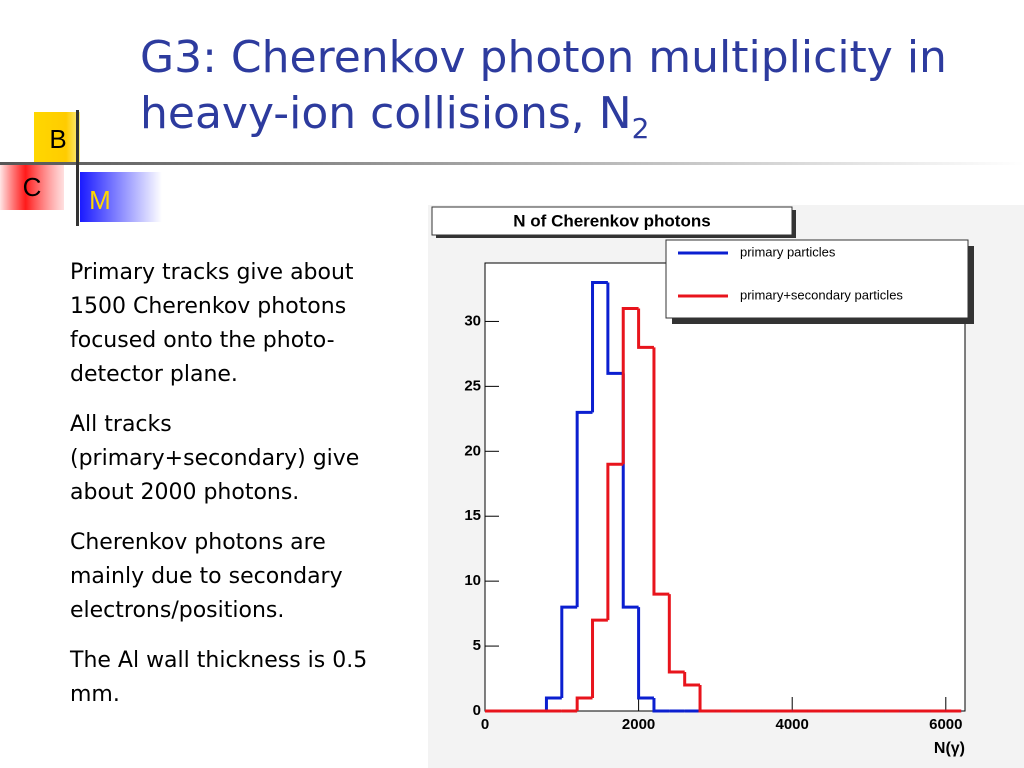 The height and width of the screenshot is (768, 1024). I want to click on x-tick-label: 0, so click(485, 724).